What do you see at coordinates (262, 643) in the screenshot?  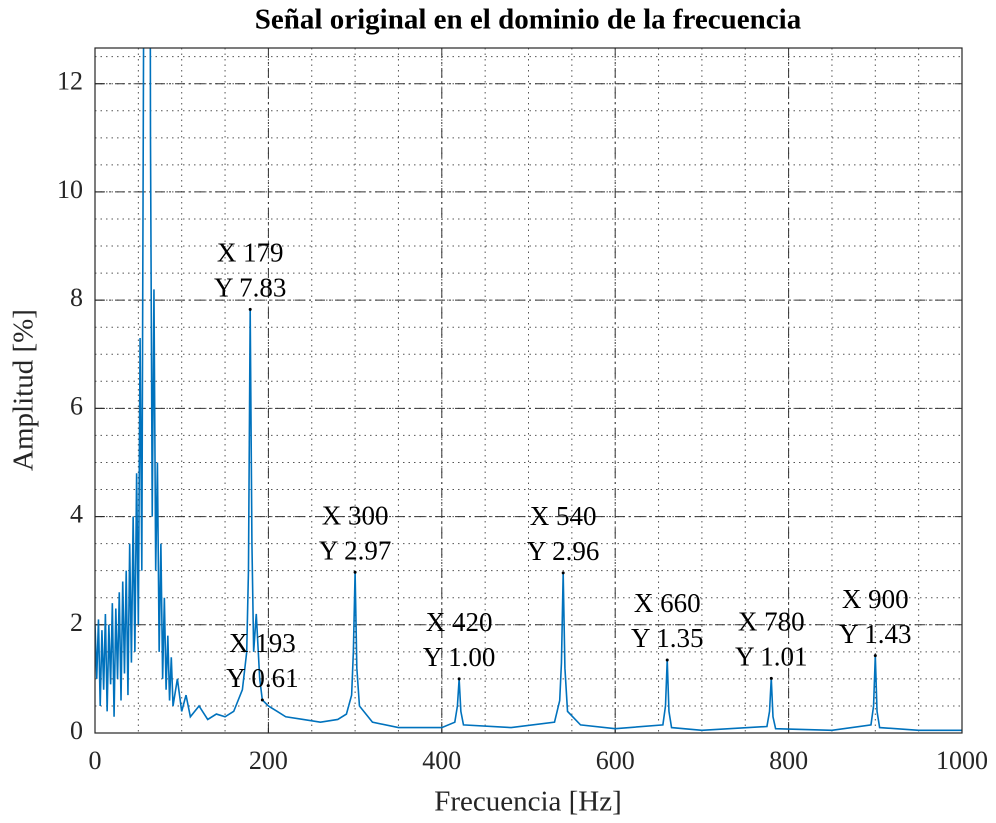 I see `datatip-label: X 193` at bounding box center [262, 643].